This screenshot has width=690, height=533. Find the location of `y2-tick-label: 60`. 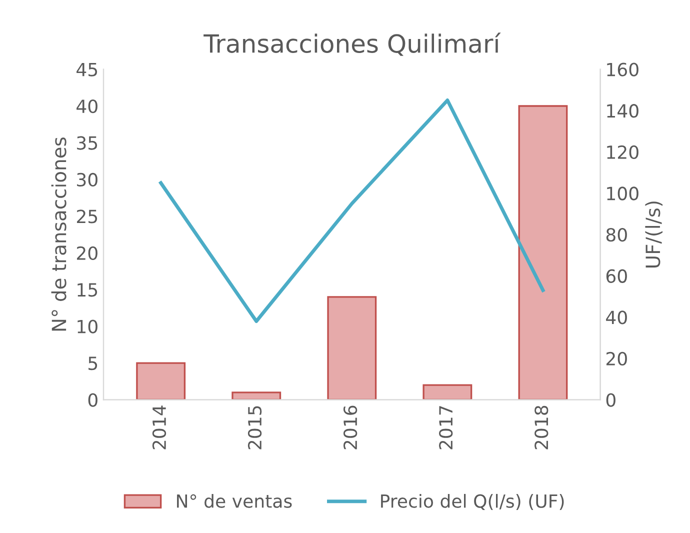

y2-tick-label: 60 is located at coordinates (616, 276).